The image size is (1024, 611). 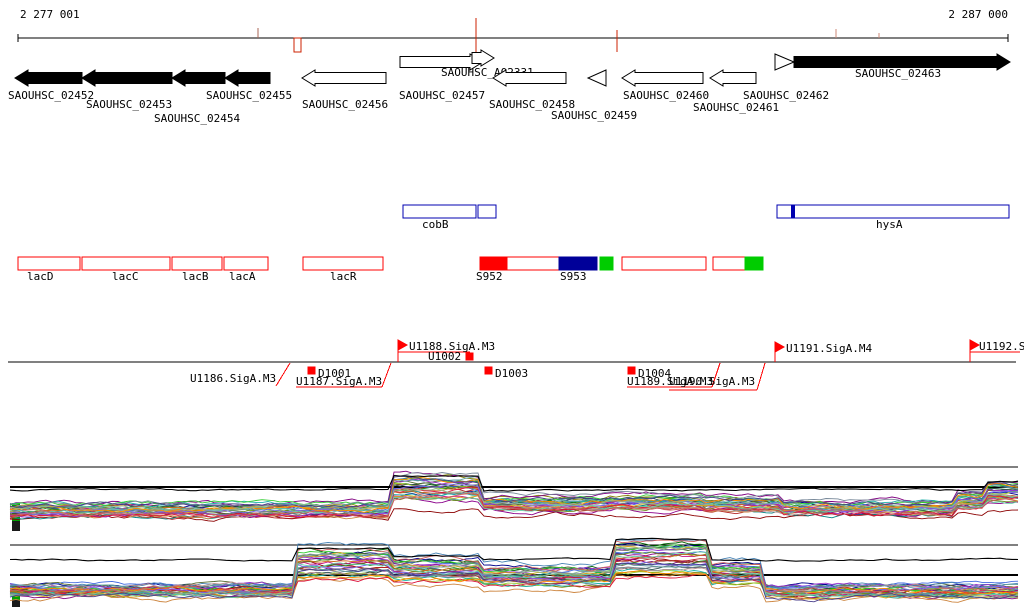 I want to click on gene-label: SAOUHSC_02457, so click(x=442, y=95).